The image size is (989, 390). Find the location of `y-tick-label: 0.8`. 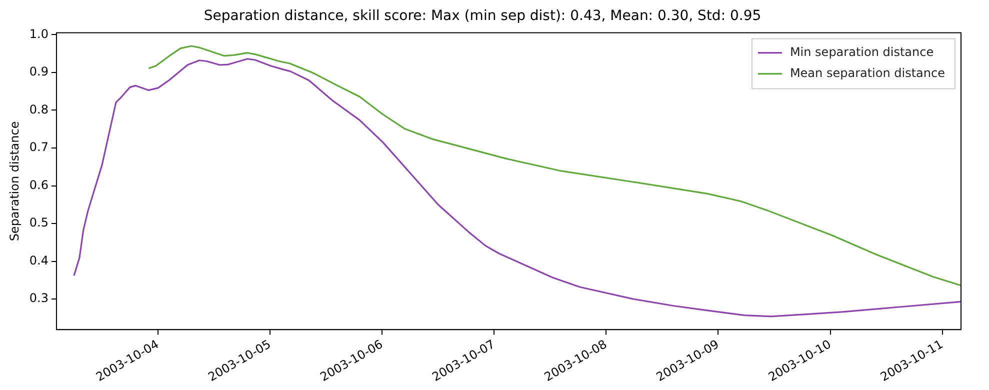

y-tick-label: 0.8 is located at coordinates (38, 109).